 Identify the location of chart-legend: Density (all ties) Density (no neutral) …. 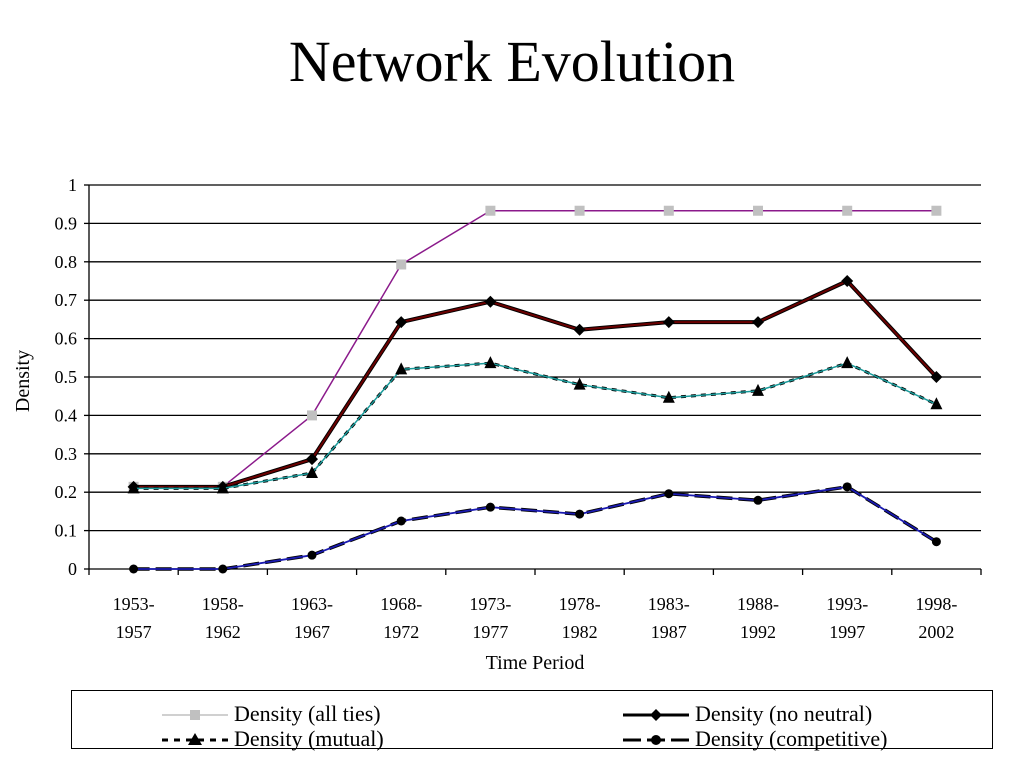
(532, 720).